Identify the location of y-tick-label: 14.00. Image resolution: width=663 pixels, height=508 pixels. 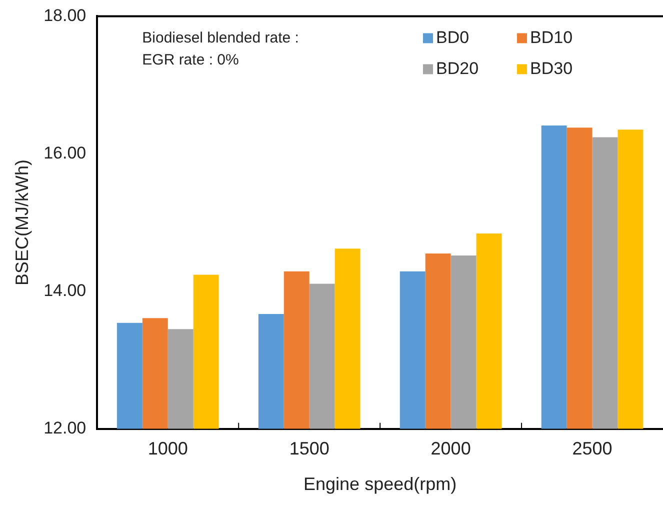
(65, 290).